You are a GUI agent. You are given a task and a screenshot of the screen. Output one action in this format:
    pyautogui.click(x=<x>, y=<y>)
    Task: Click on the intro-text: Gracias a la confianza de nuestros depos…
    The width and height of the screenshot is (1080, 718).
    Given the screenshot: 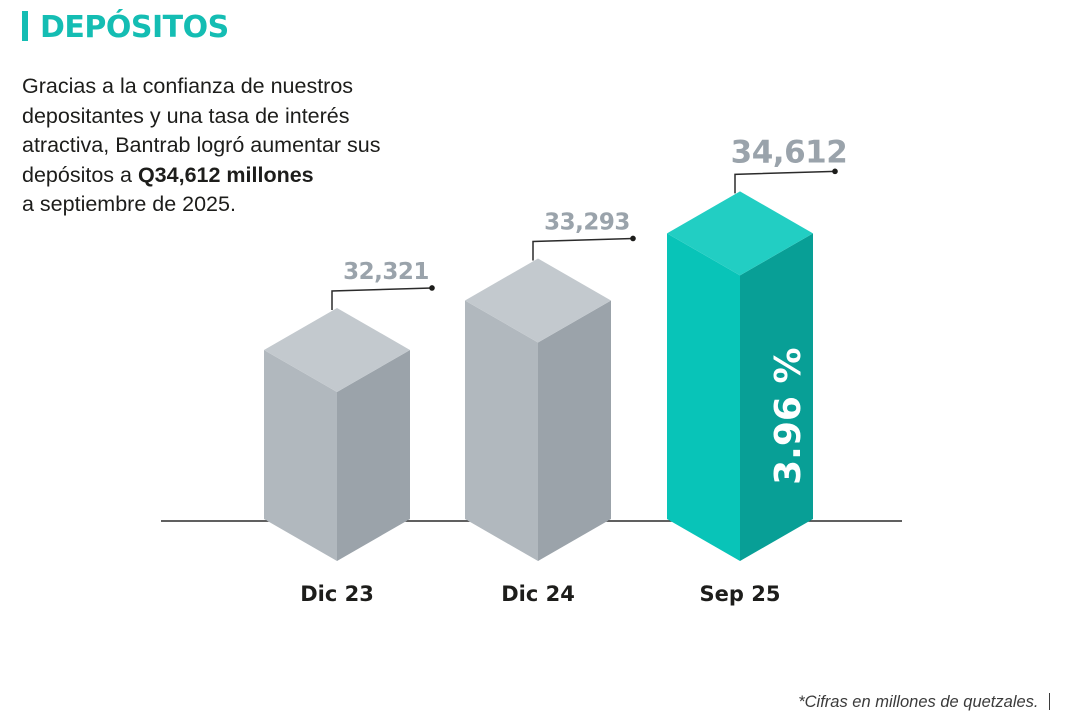 What is the action you would take?
    pyautogui.click(x=201, y=130)
    